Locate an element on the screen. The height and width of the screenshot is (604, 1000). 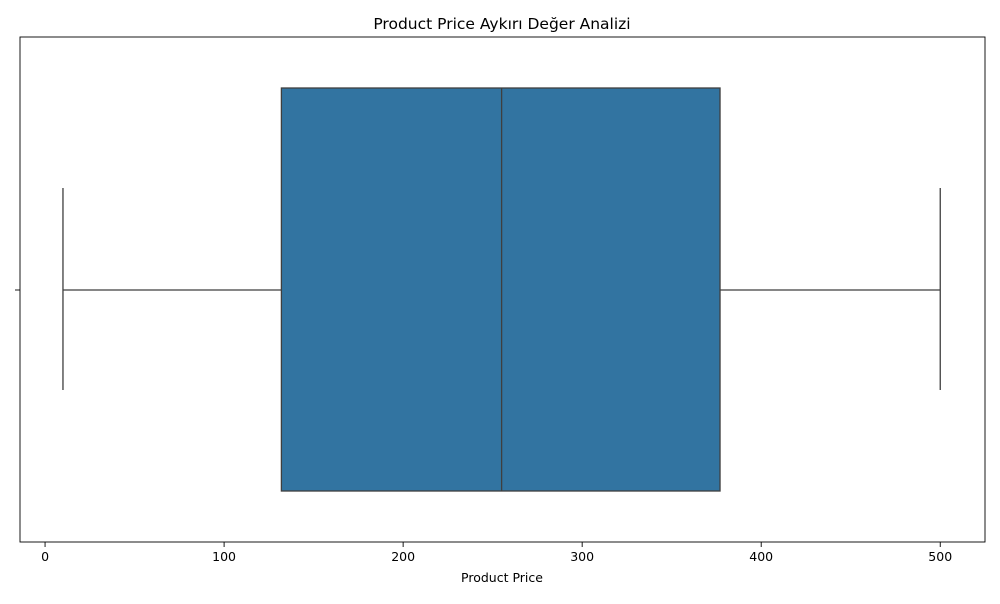
x-tick-label: 300 is located at coordinates (582, 556).